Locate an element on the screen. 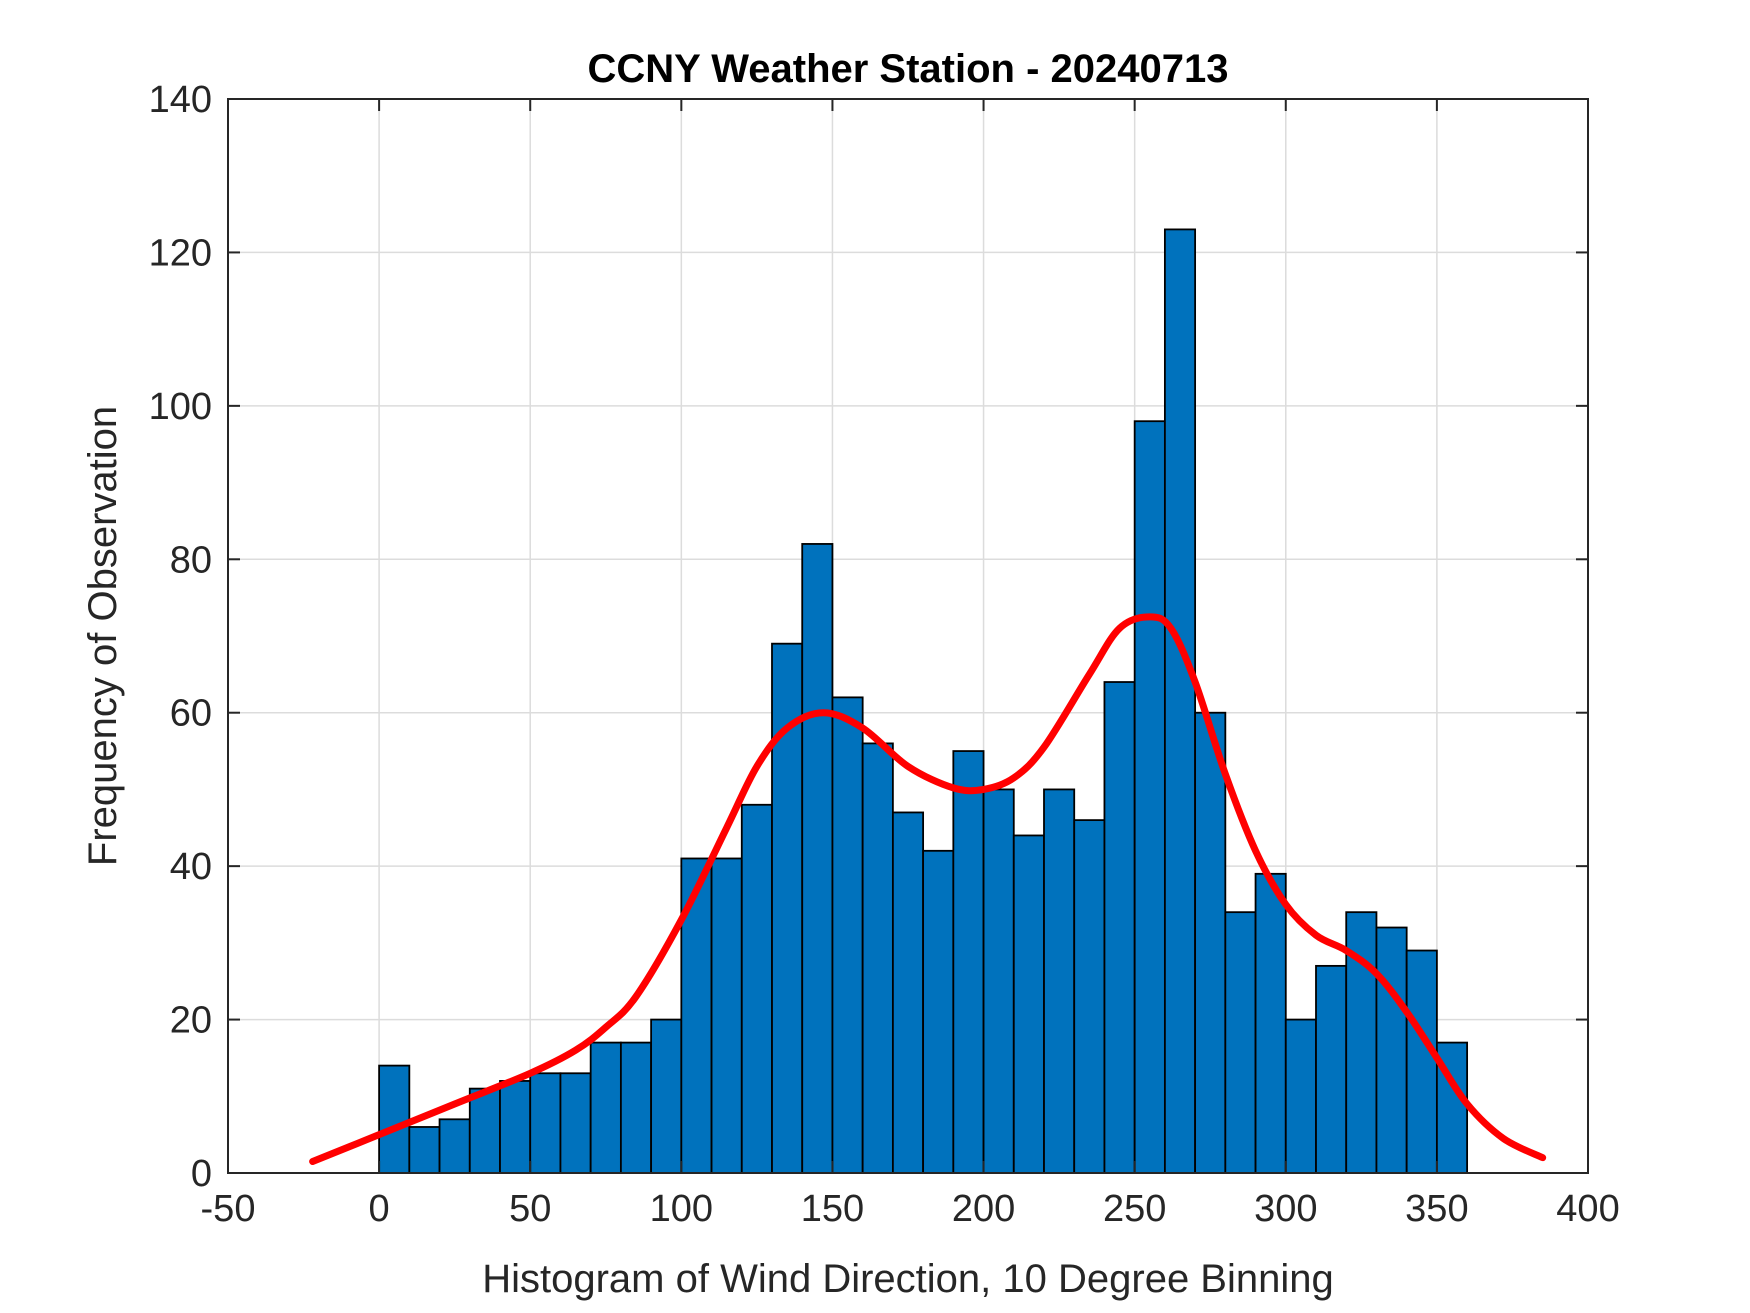 The image size is (1750, 1313). x-tick-label: 250 is located at coordinates (1134, 1209).